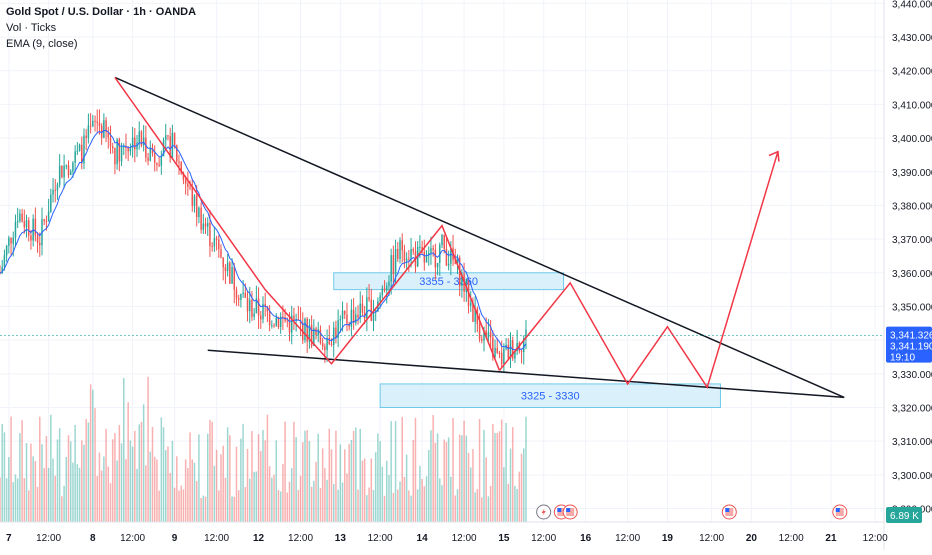 This screenshot has height=555, width=932. Describe the element at coordinates (31, 28) in the screenshot. I see `volume-indicator-label: Vol · Ticks` at that location.